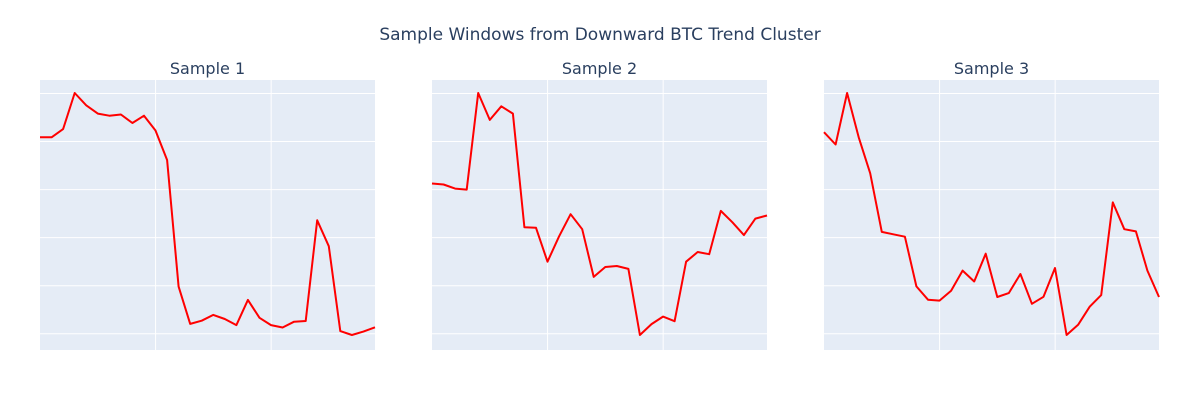 This screenshot has width=1200, height=400. I want to click on subplot-title: Sample 1, so click(207, 68).